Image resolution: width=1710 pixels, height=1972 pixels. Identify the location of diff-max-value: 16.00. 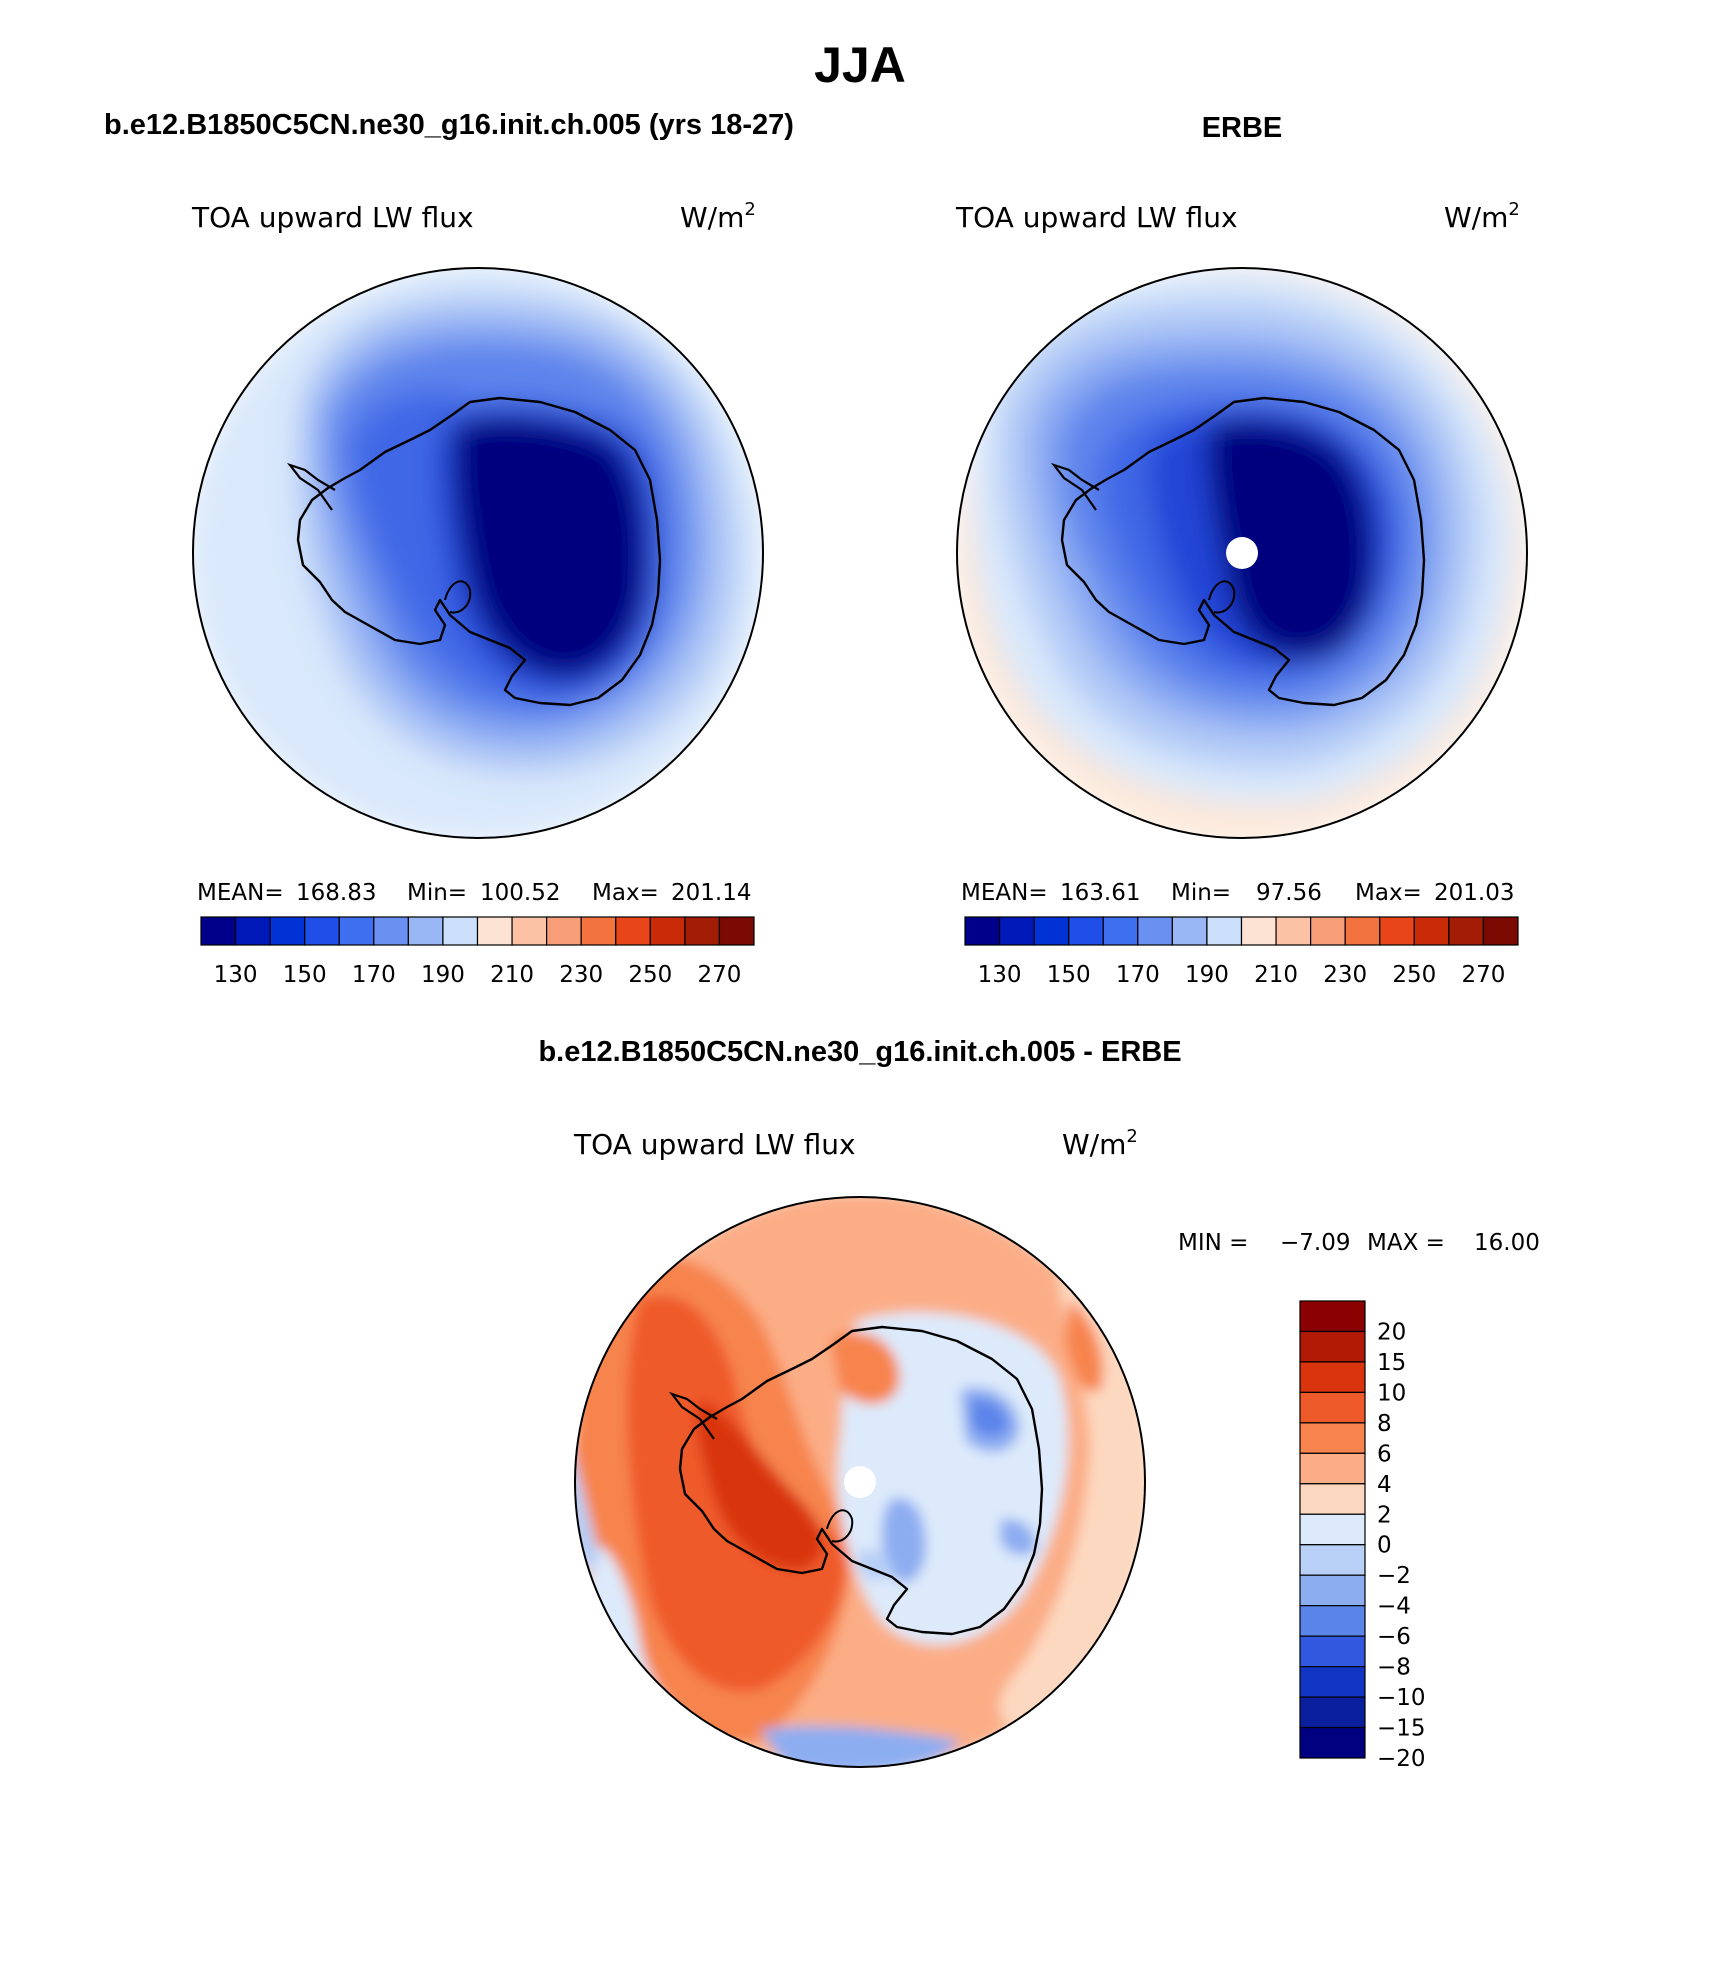
(1507, 1243).